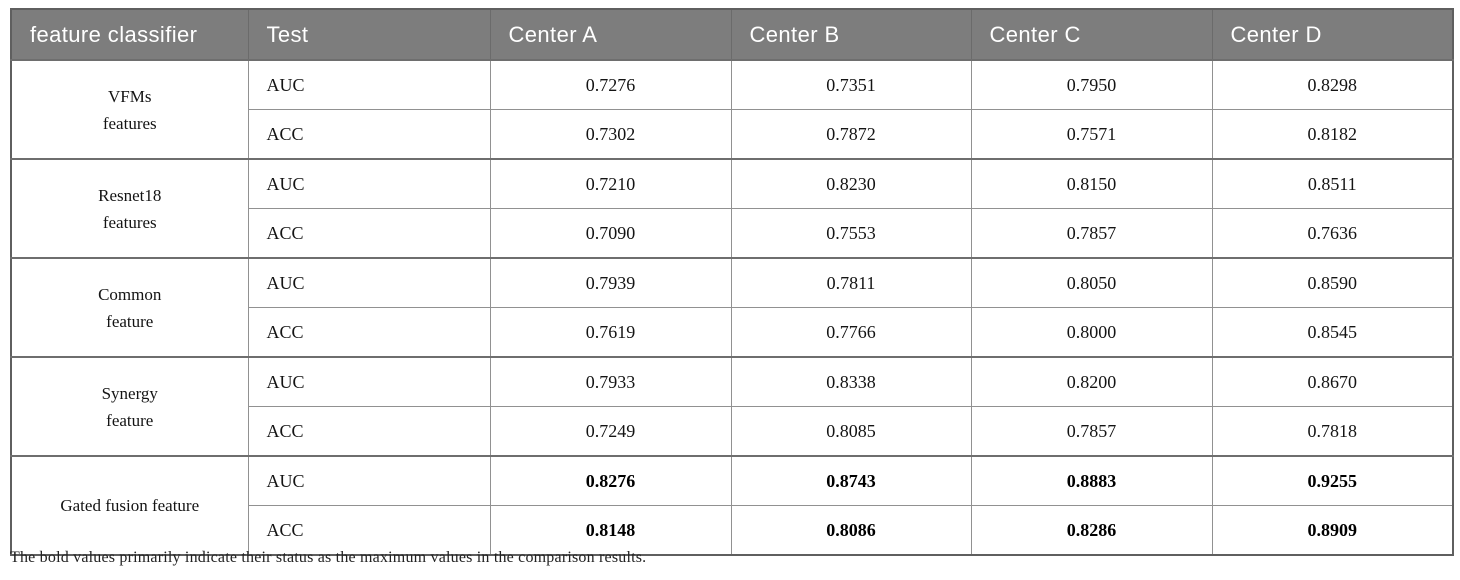 Image resolution: width=1460 pixels, height=580 pixels. I want to click on table-row: ACC 0.7619 0.7766 0.8000 0.8545, so click(732, 332).